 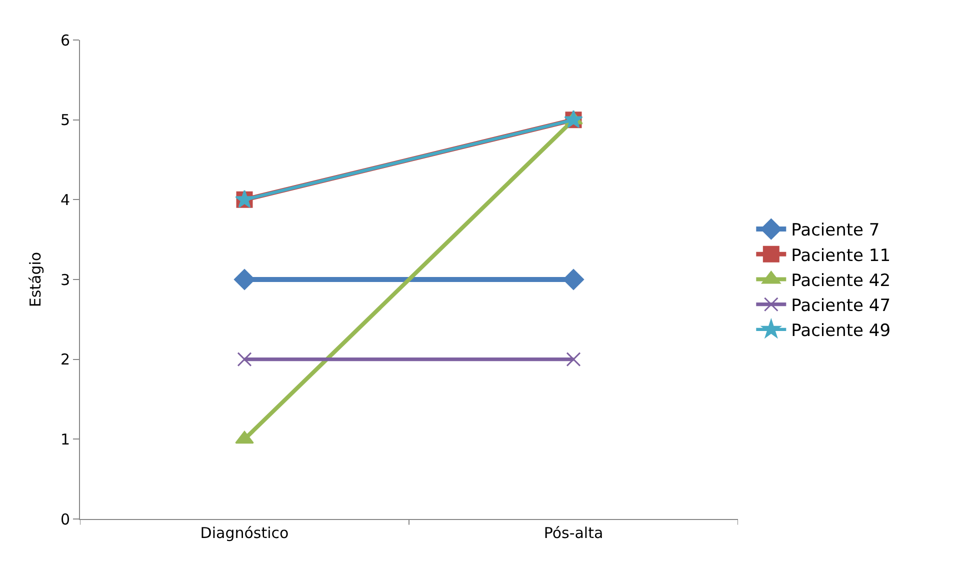 I want to click on x-tick-label: Diagnóstico, so click(x=244, y=533).